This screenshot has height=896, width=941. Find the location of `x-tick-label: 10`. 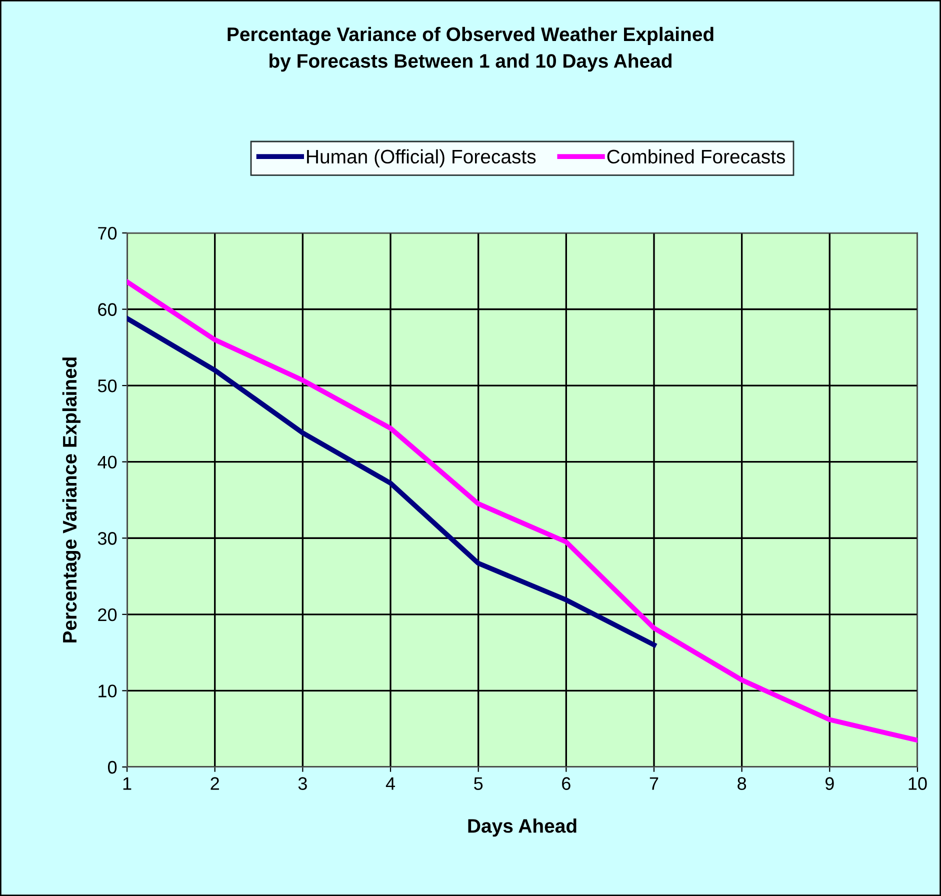

x-tick-label: 10 is located at coordinates (917, 783).